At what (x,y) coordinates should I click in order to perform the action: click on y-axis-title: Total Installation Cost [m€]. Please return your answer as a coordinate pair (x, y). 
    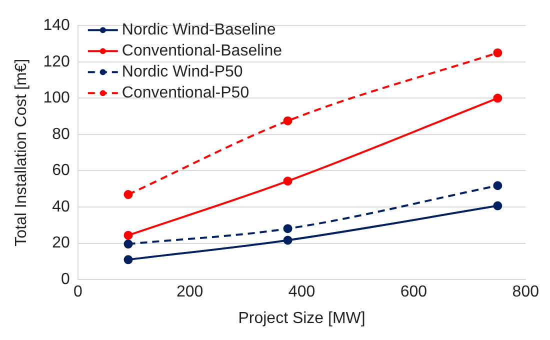
    Looking at the image, I should click on (21, 152).